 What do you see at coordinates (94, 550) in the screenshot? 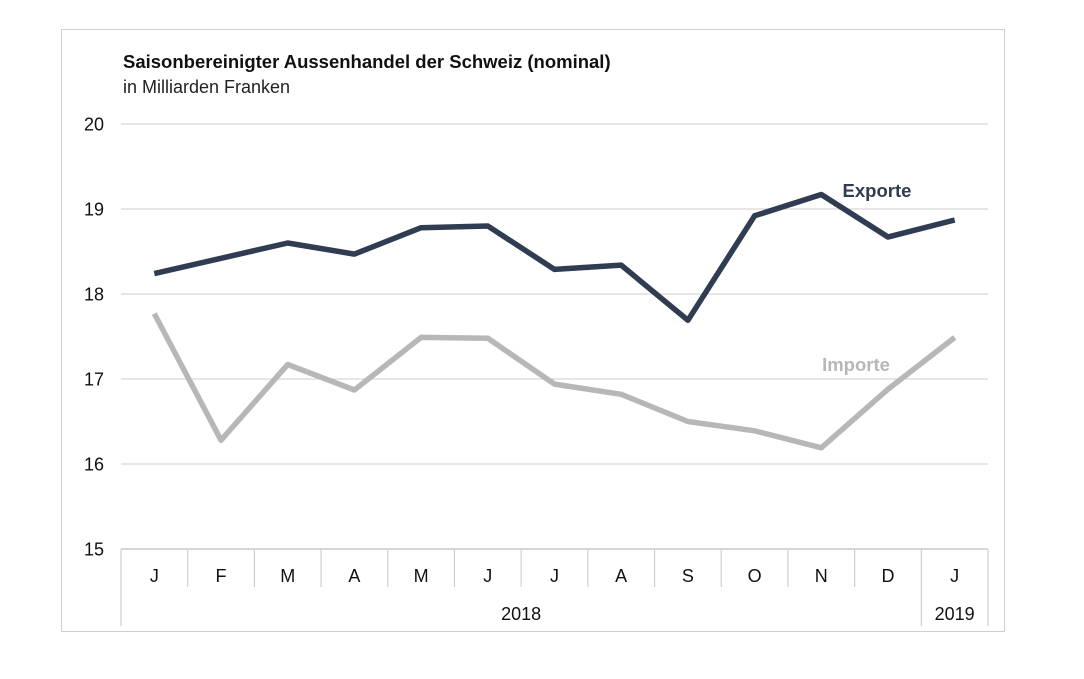
I see `y-tick-label-15: 15` at bounding box center [94, 550].